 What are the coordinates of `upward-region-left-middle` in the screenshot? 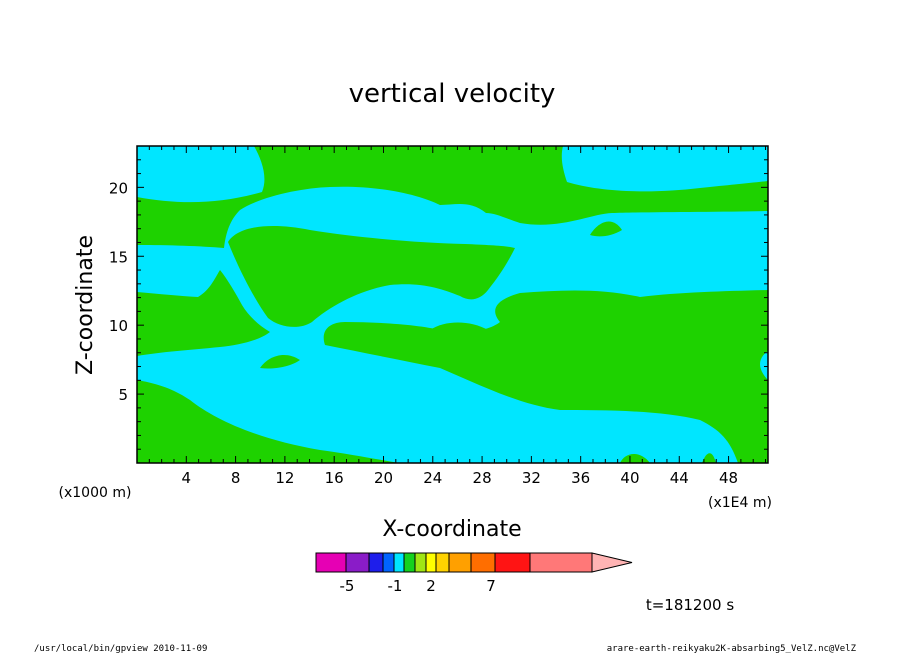 It's located at (203, 313).